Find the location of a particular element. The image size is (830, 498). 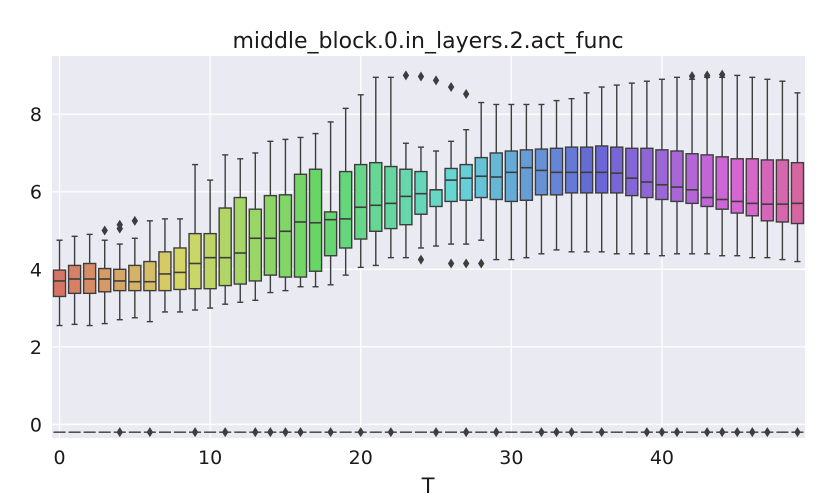

x-axis-ticks: 0 10 20 30 40 is located at coordinates (363, 458).